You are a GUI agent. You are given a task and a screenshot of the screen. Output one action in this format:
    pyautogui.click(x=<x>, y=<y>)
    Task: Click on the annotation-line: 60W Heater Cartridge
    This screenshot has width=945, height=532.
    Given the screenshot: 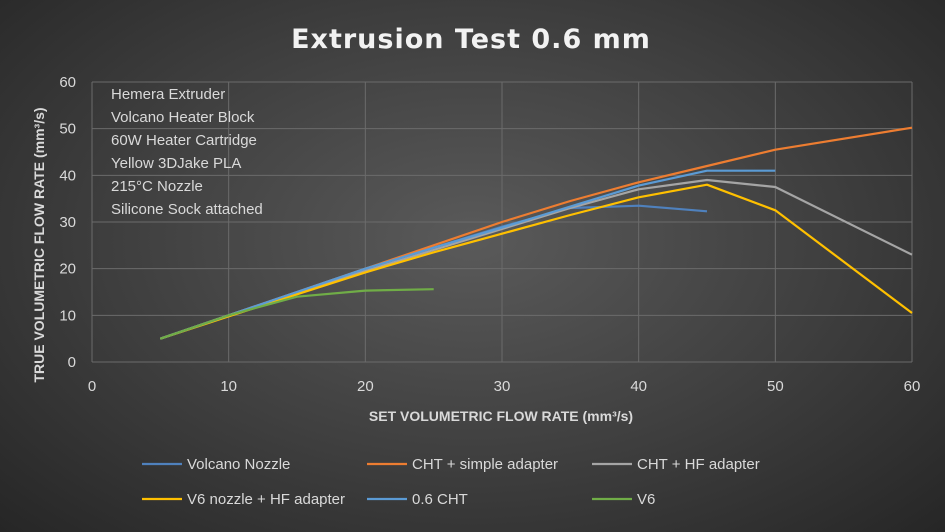 What is the action you would take?
    pyautogui.click(x=184, y=140)
    